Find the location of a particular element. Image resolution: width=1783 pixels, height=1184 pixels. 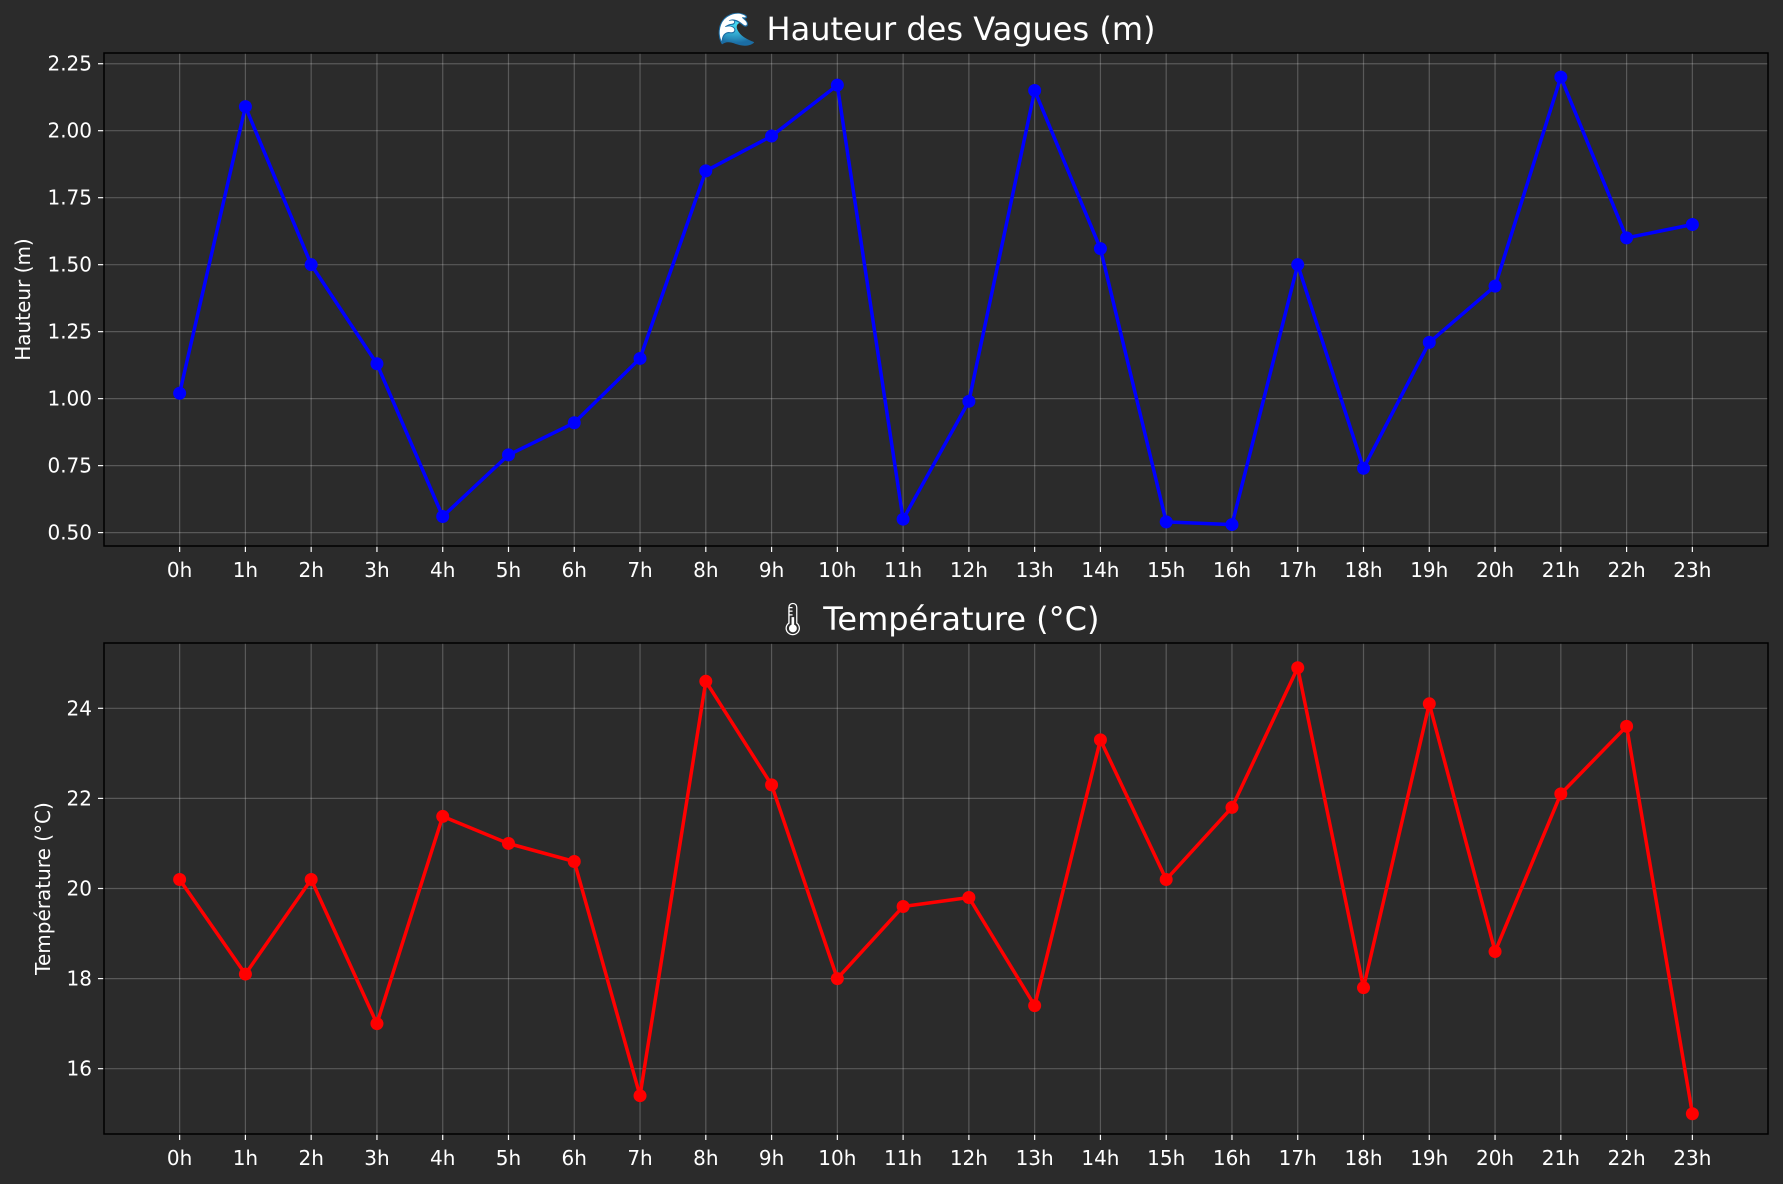

wave-height-x-tick-label: 8h is located at coordinates (705, 570).